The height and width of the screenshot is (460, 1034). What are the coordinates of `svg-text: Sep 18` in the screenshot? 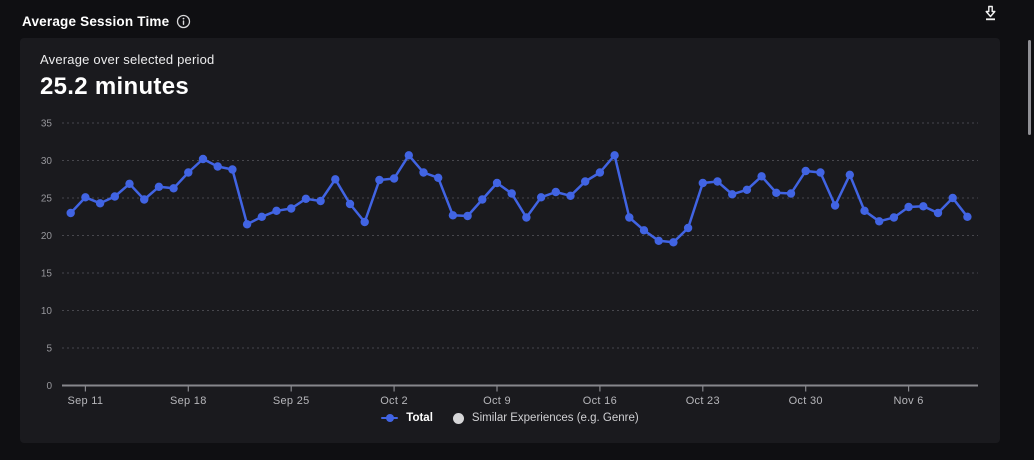 It's located at (188, 401).